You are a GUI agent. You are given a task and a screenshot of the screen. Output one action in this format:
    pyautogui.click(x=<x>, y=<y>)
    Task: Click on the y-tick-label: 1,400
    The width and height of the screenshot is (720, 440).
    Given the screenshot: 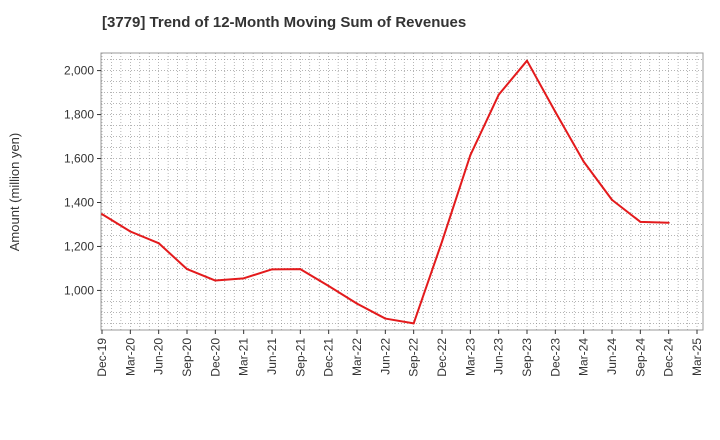 What is the action you would take?
    pyautogui.click(x=79, y=202)
    